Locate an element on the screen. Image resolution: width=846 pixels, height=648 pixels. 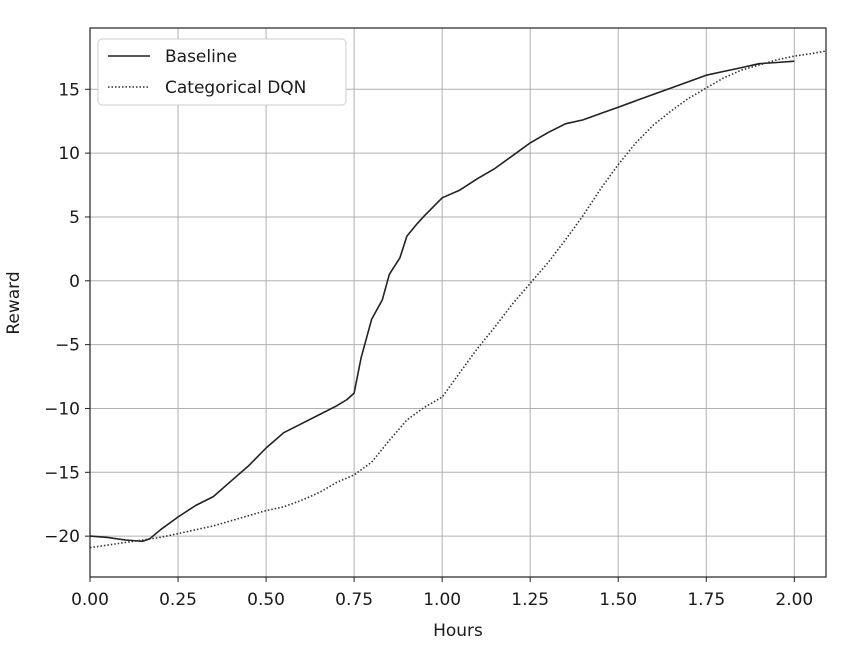
legend-label-categorical-dqn: Categorical DQN is located at coordinates (235, 88).